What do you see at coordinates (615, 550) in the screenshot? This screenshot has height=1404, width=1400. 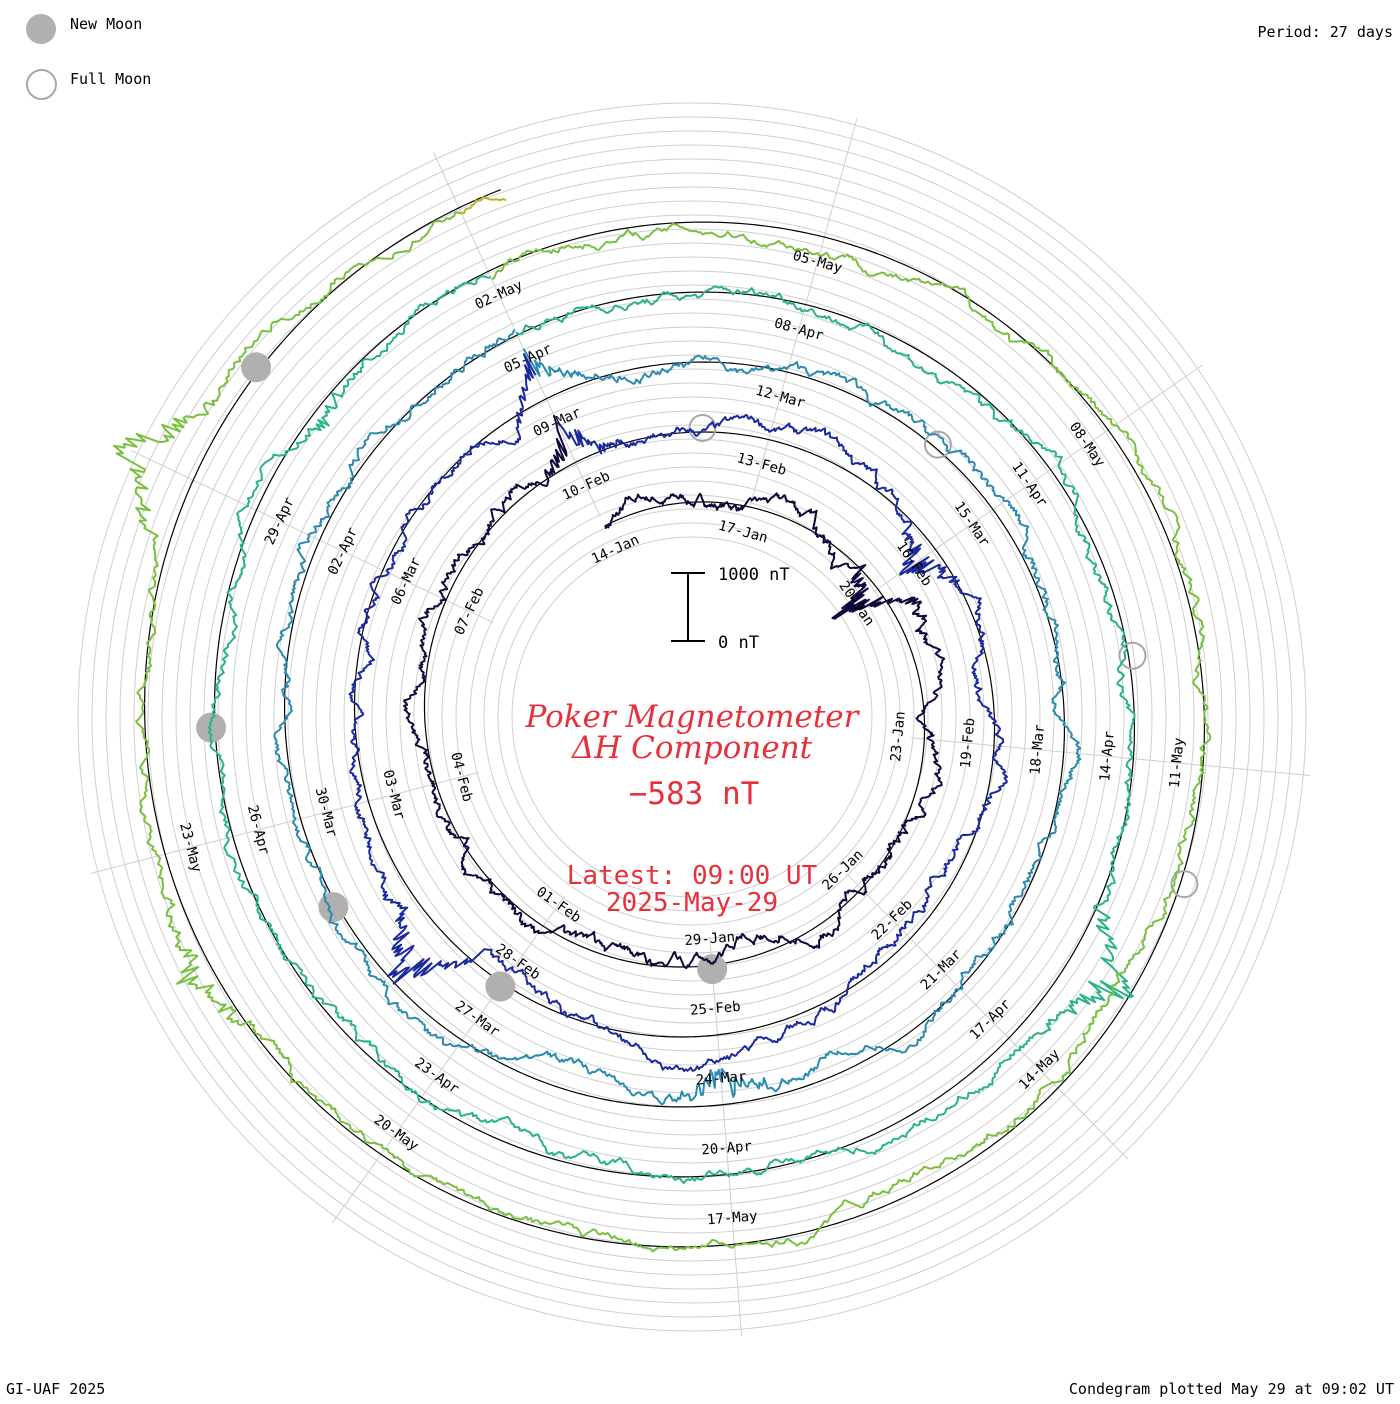 I see `date-tick-label: 14-Jan` at bounding box center [615, 550].